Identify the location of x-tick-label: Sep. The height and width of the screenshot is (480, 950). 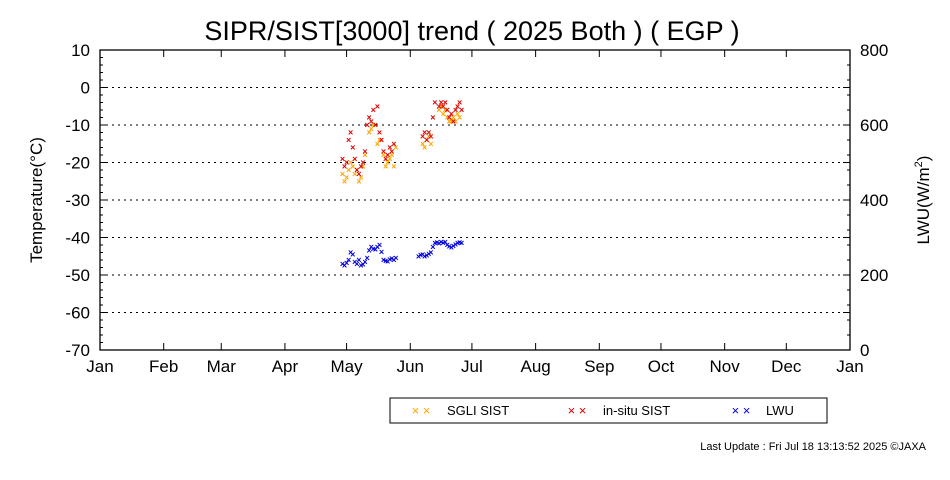
(599, 366).